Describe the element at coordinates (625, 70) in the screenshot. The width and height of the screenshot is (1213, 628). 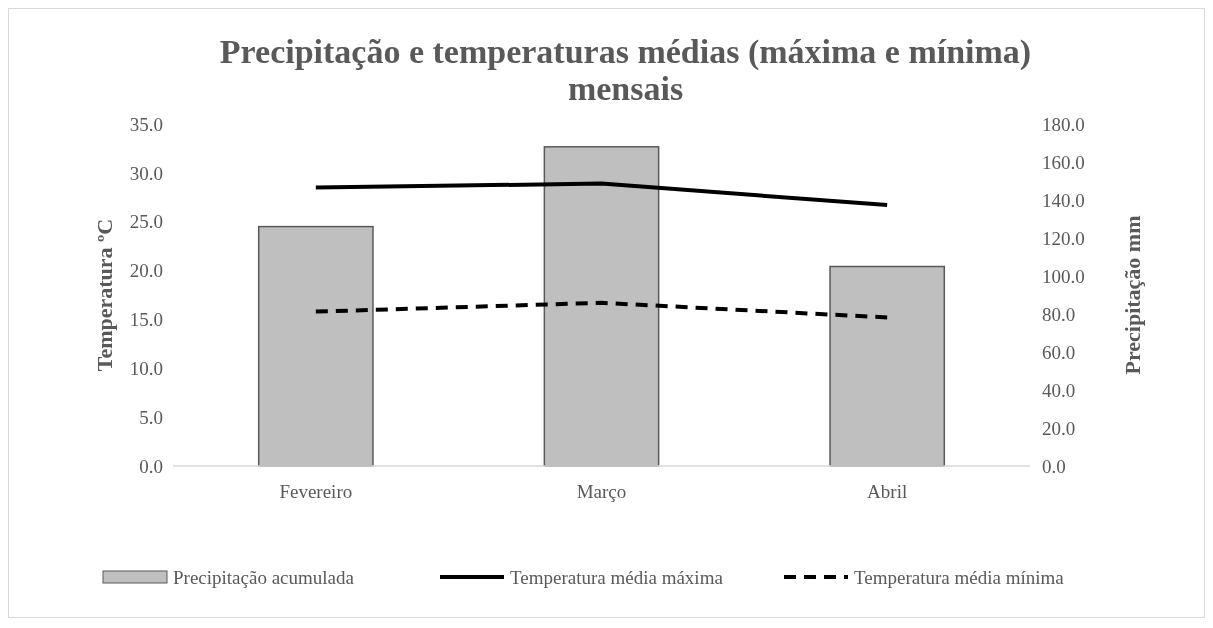
I see `chart-title: Precipitação e temperaturas médias (máxima e mínima) mensais` at that location.